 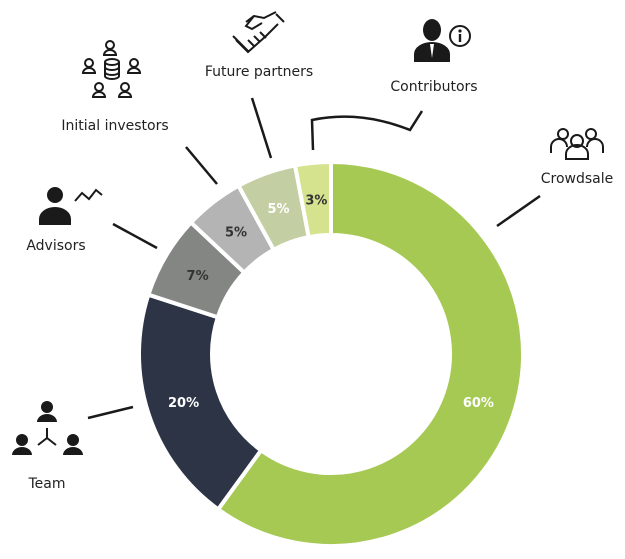 I want to click on label-crowdsale: Crowdsale, so click(x=577, y=179).